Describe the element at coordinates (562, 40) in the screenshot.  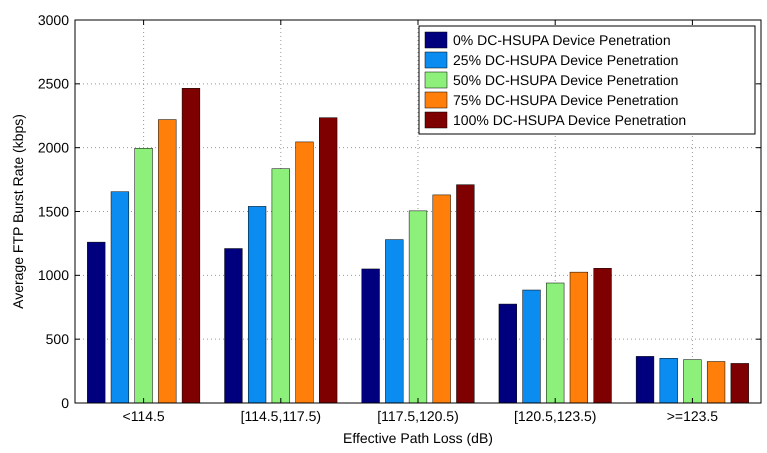
I see `legend-label: 0% DC-HSUPA Device Penetration` at that location.